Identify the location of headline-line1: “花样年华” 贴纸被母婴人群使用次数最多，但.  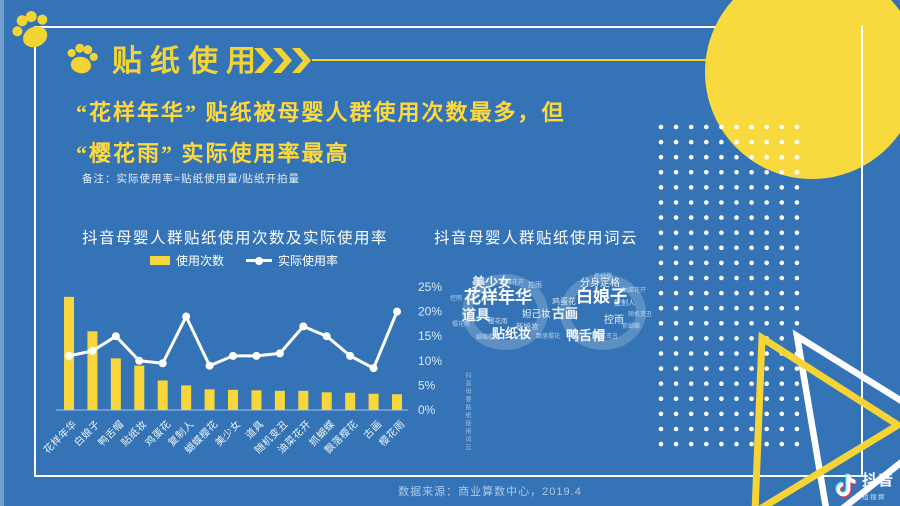
(321, 112).